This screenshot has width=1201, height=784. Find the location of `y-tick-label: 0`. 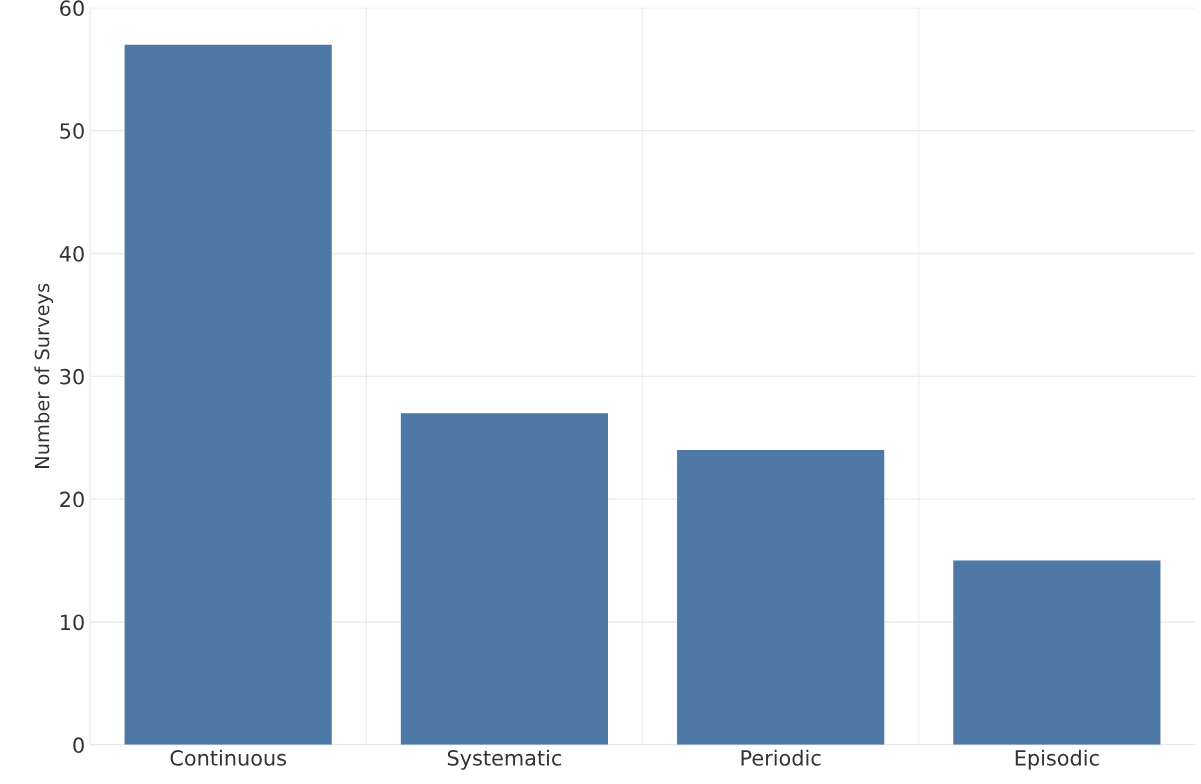

y-tick-label: 0 is located at coordinates (78, 745).